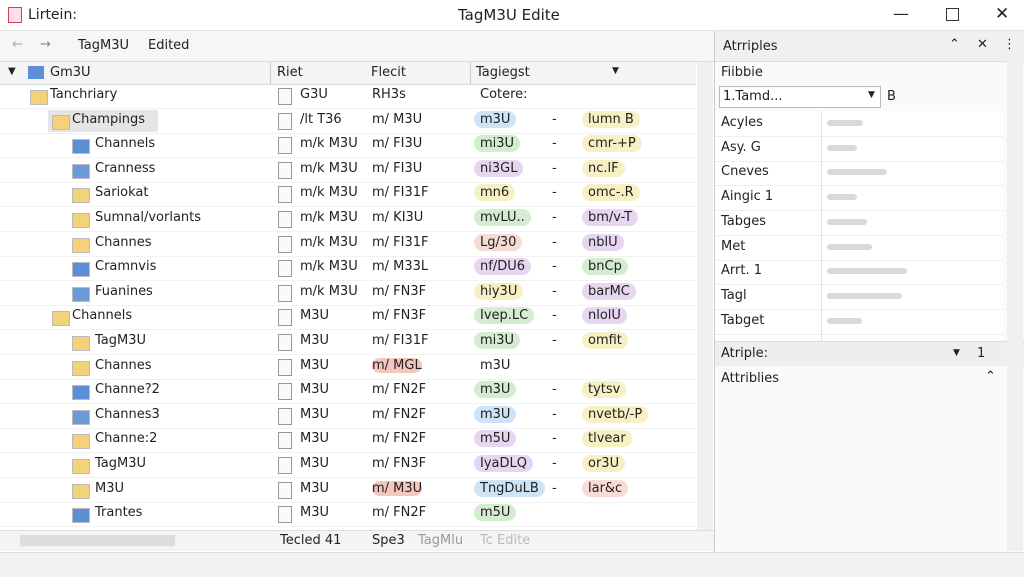 The image size is (1024, 577). I want to click on column-title: Tagiegst, so click(503, 72).